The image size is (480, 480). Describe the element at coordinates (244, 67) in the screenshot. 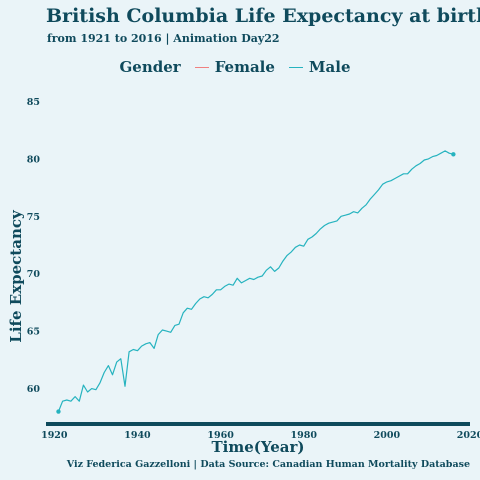

I see `legend-label-female: Female` at that location.